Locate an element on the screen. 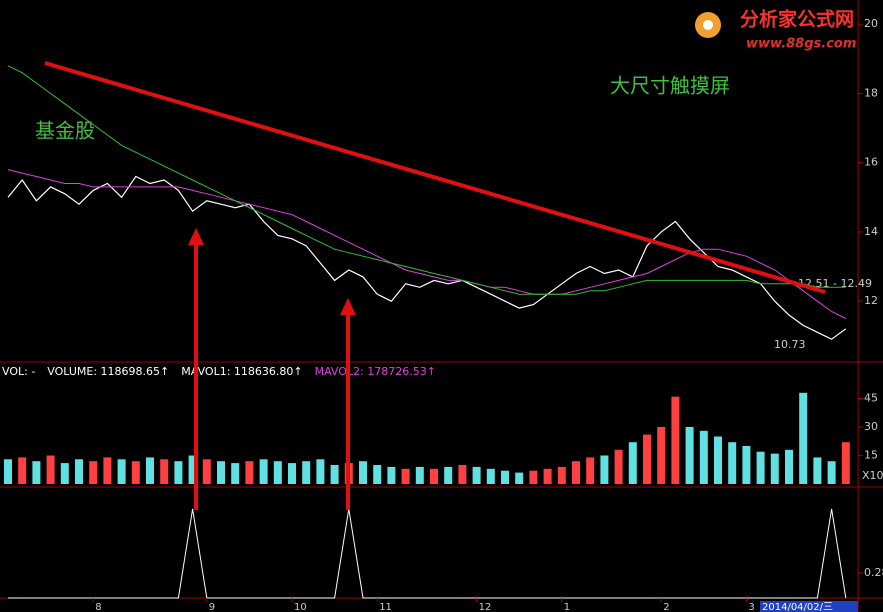 This screenshot has width=883, height=612. x-tick-label: 10 is located at coordinates (300, 607).